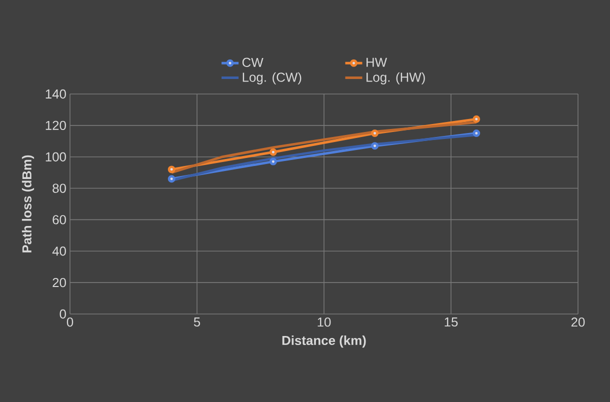 This screenshot has width=610, height=402. Describe the element at coordinates (324, 342) in the screenshot. I see `x-axis-title: Distance (km)` at that location.